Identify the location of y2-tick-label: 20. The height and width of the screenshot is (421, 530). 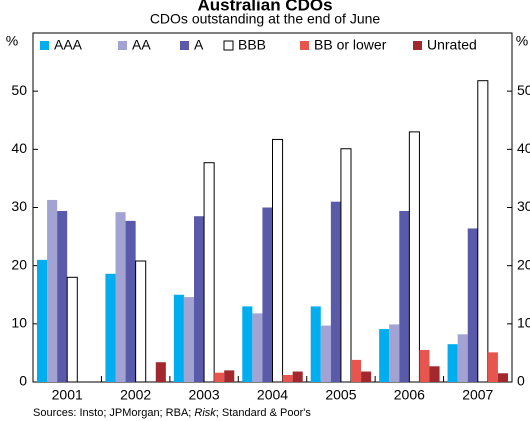
(523, 264).